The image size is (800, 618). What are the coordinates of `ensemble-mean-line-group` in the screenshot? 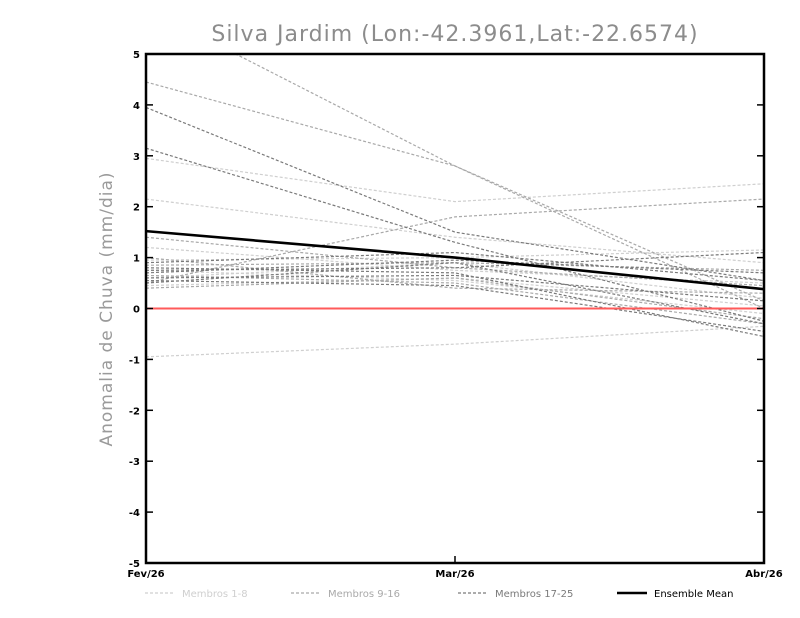 It's located at (455, 260).